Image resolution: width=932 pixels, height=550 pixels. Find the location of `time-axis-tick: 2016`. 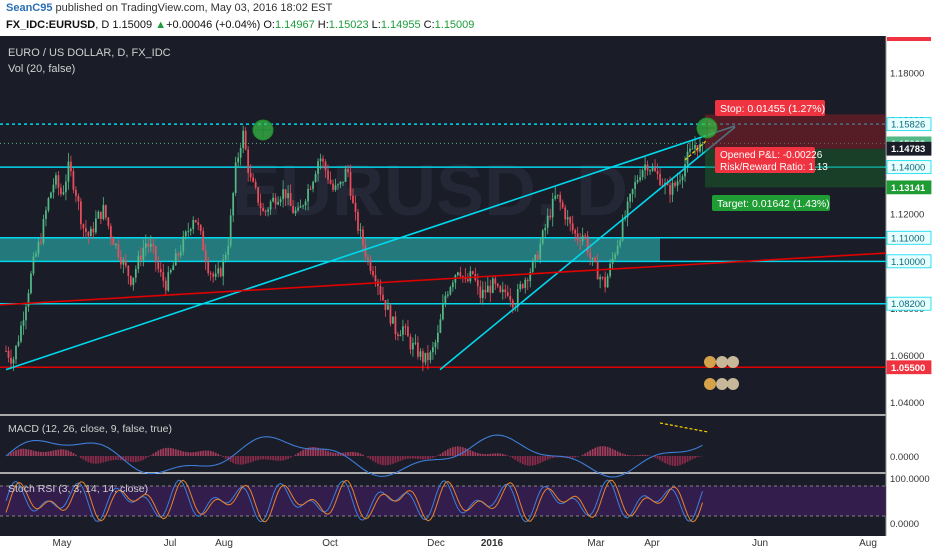

time-axis-tick: 2016 is located at coordinates (492, 543).